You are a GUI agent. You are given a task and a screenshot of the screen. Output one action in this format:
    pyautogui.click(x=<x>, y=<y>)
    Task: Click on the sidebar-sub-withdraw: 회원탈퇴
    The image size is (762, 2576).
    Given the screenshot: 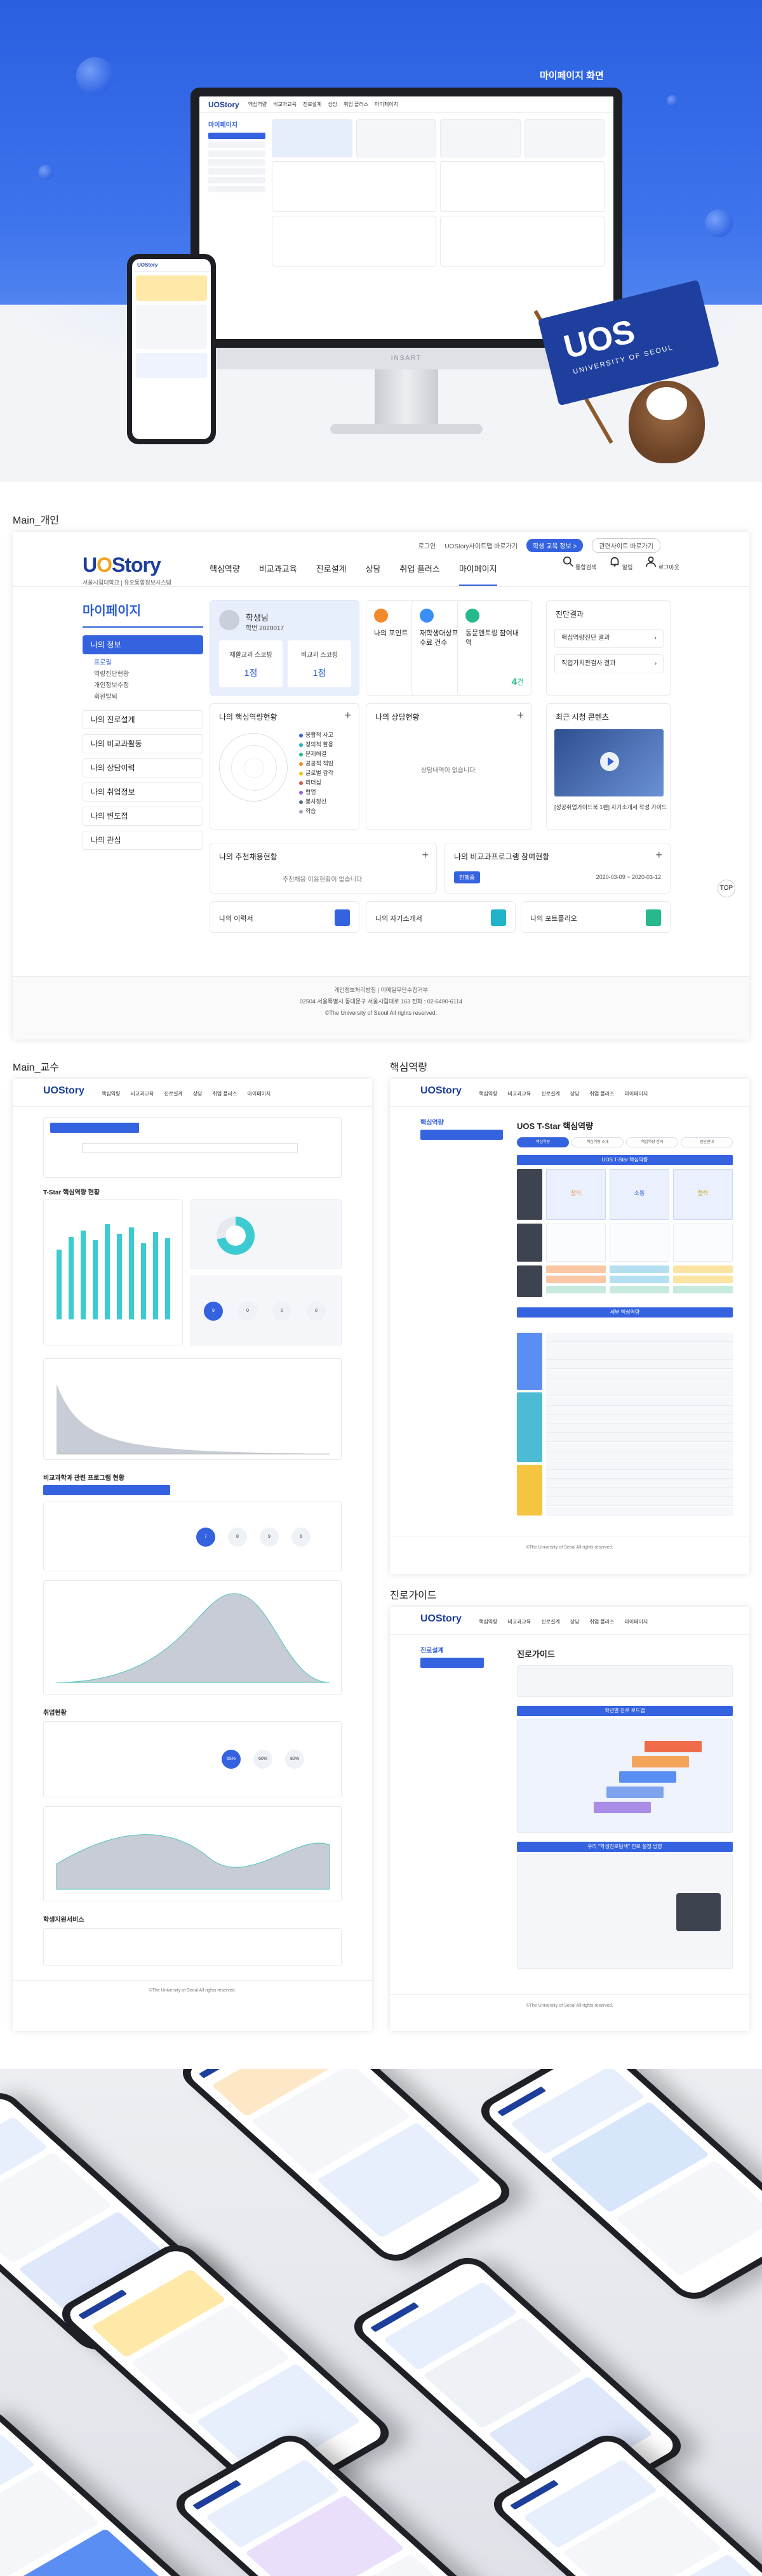 What is the action you would take?
    pyautogui.click(x=105, y=698)
    